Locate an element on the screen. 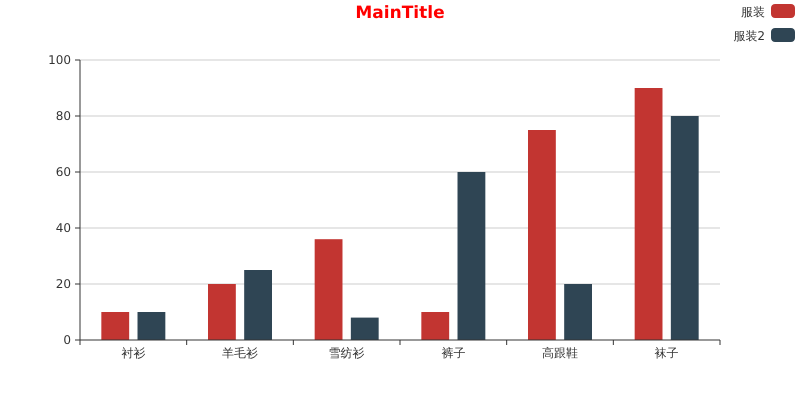  x-tick-label: 裤子 is located at coordinates (453, 353).